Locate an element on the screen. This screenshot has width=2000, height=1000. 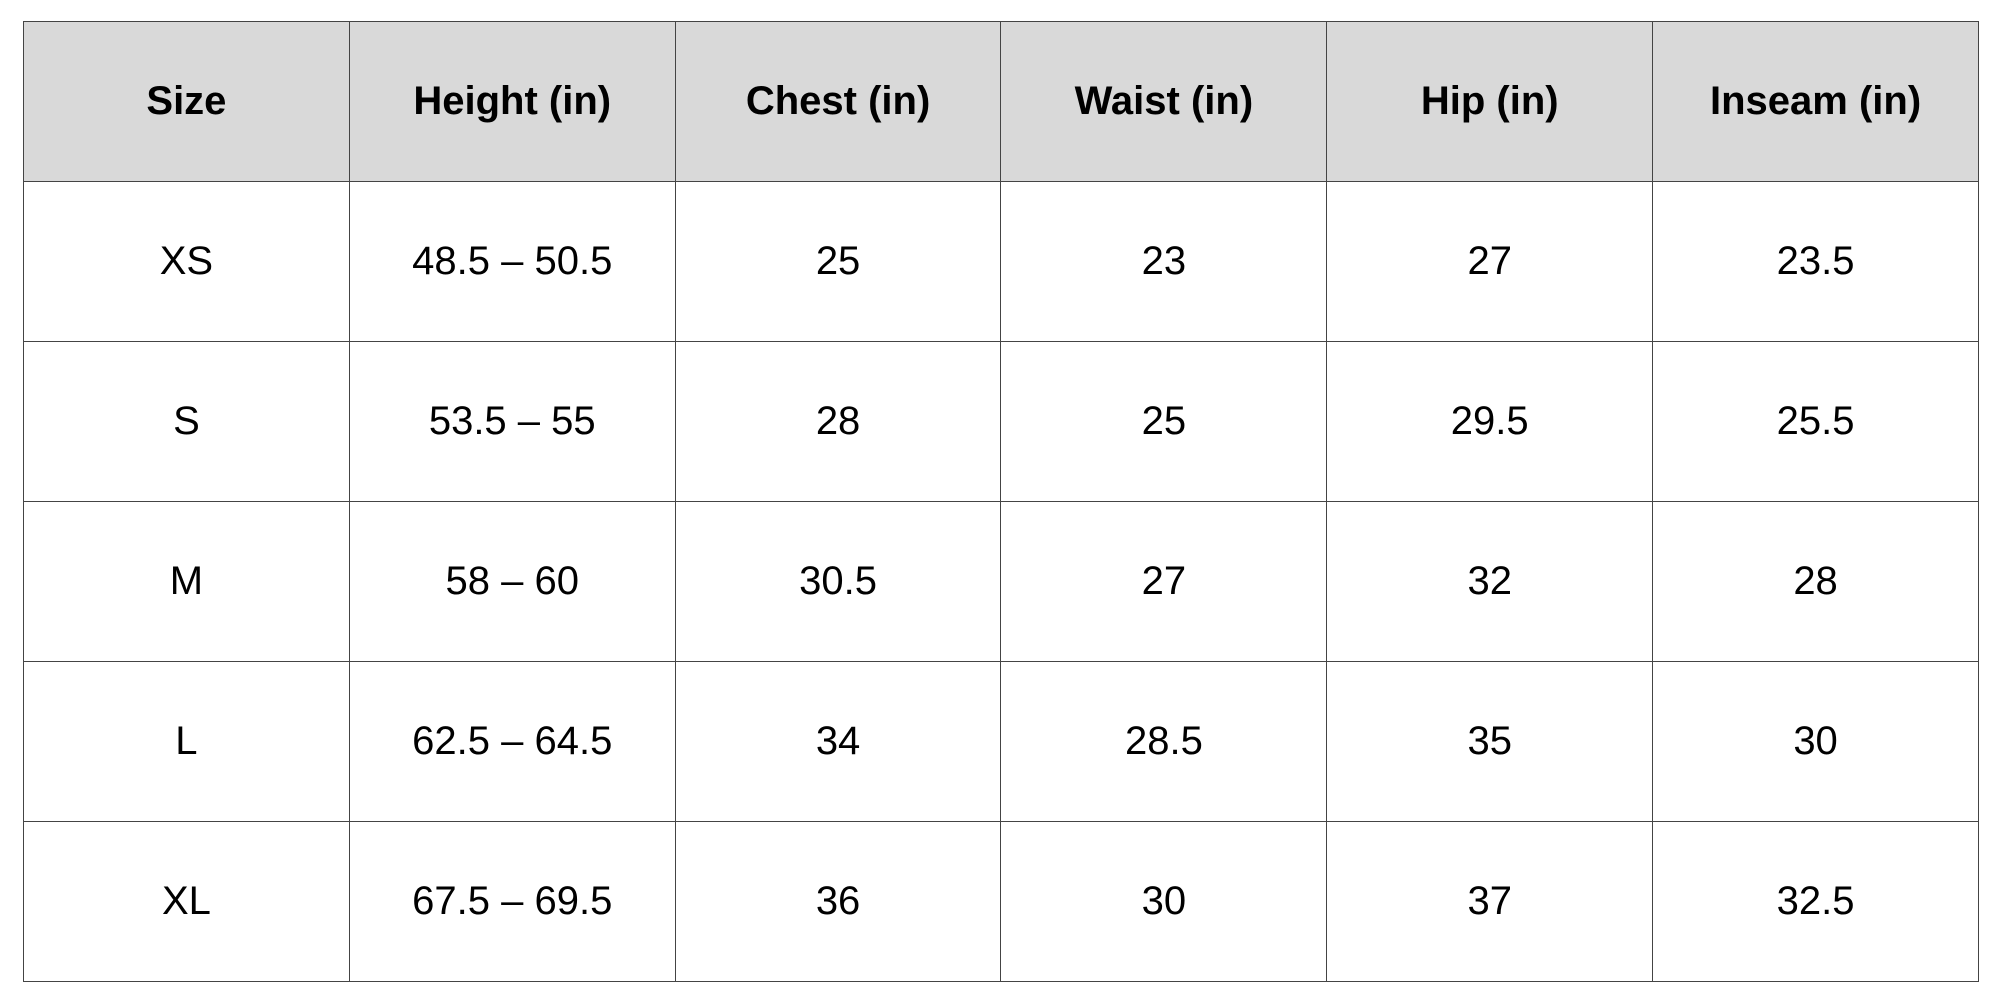
cell-inseam: 30 is located at coordinates (1815, 741).